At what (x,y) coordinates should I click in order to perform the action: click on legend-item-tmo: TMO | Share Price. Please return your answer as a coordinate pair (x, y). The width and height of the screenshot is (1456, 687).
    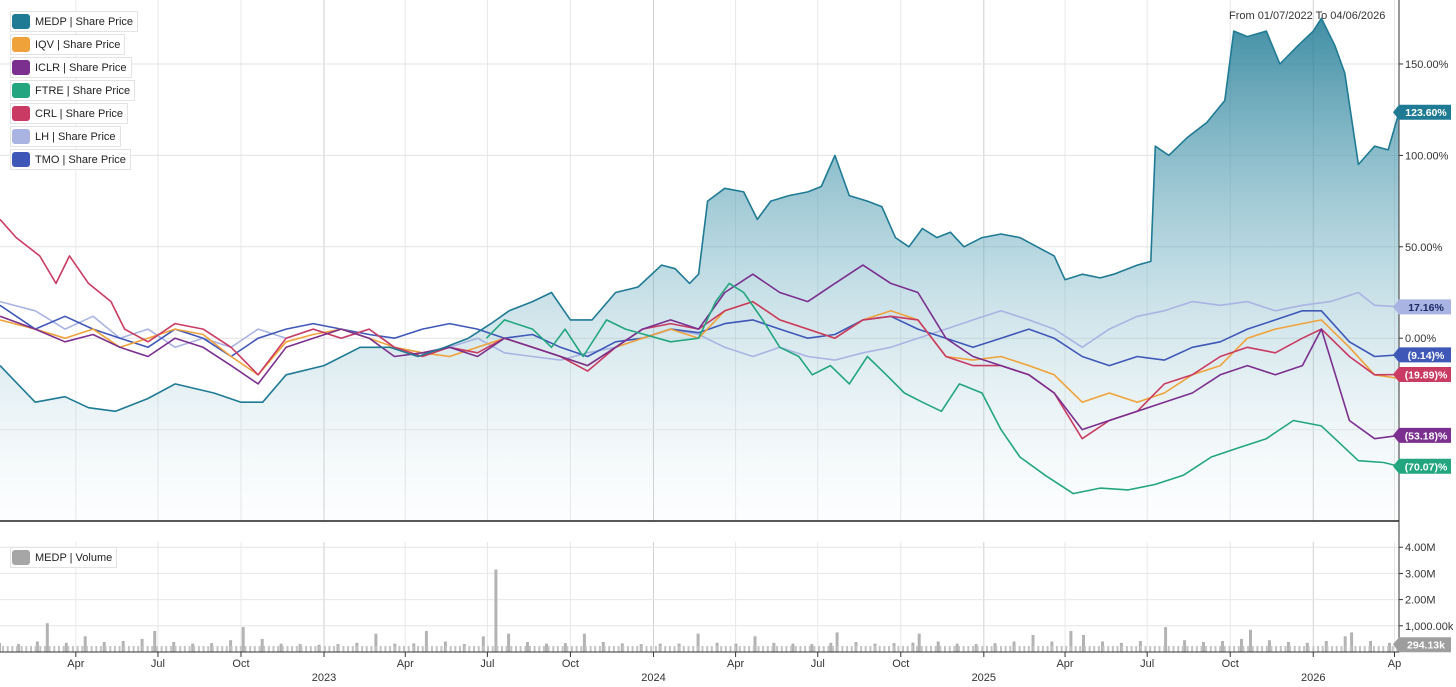
    Looking at the image, I should click on (70, 159).